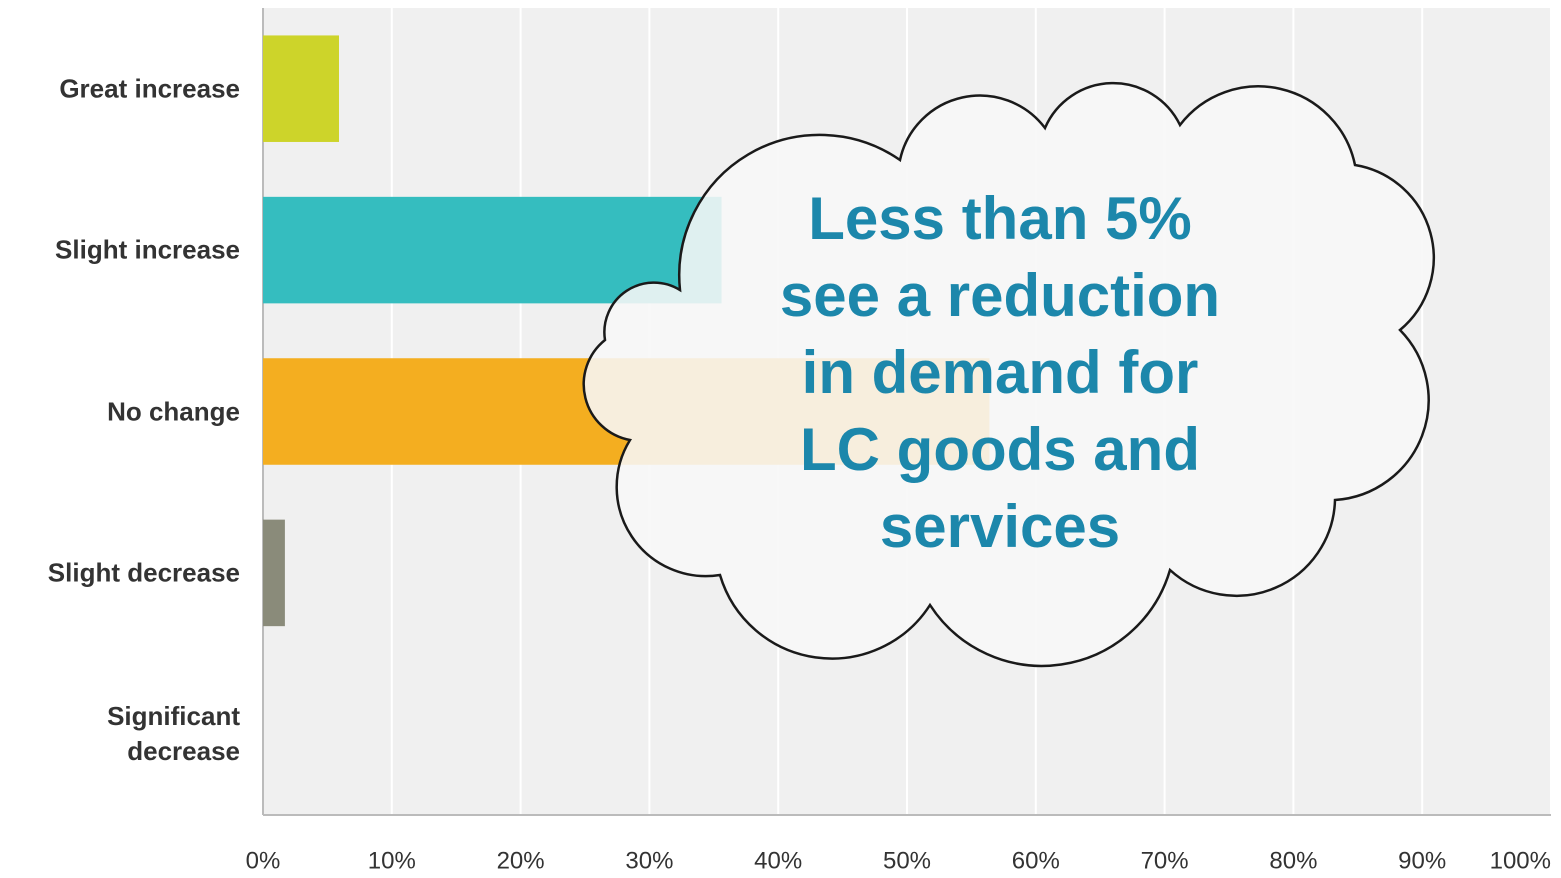 The width and height of the screenshot is (1561, 878). Describe the element at coordinates (649, 860) in the screenshot. I see `x-tick-label: 30%` at that location.